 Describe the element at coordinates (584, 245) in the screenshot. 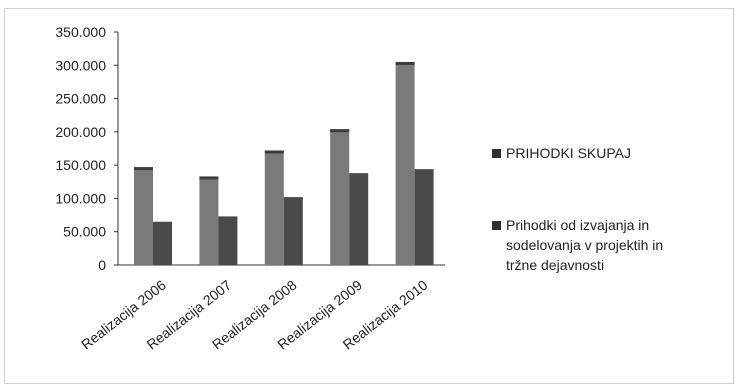

I see `legend-label: sodelovanja v projektih in` at that location.